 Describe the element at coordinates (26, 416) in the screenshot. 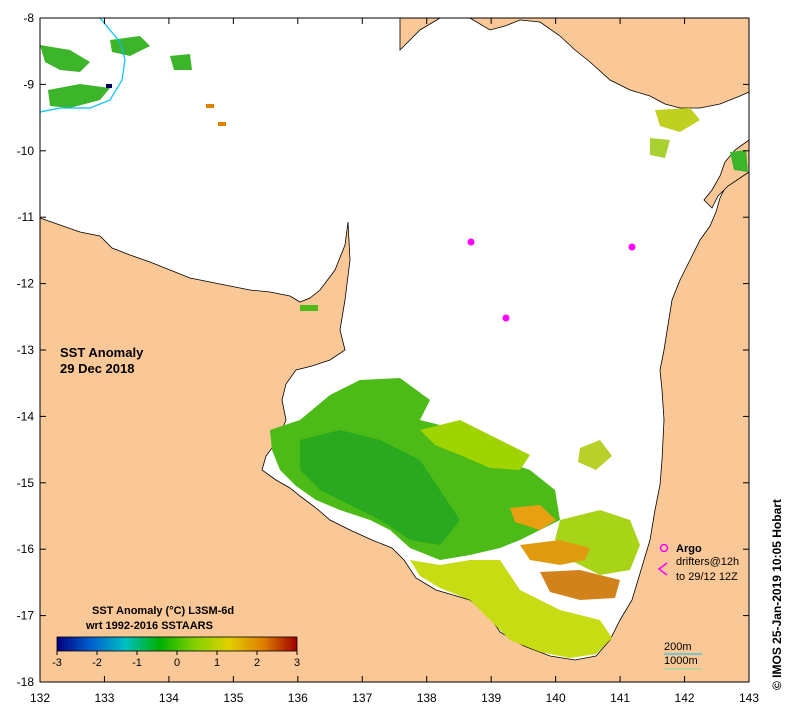

I see `y-tick-label: -14` at that location.